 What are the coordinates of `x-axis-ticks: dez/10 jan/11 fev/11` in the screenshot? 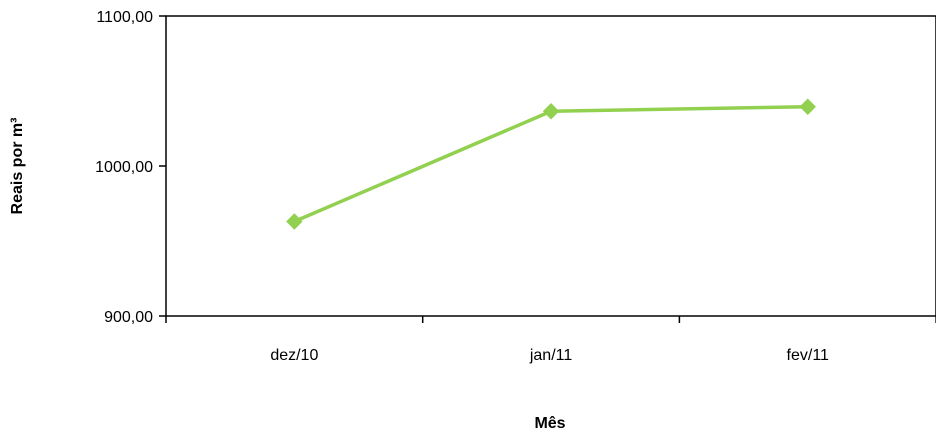 It's located at (550, 340).